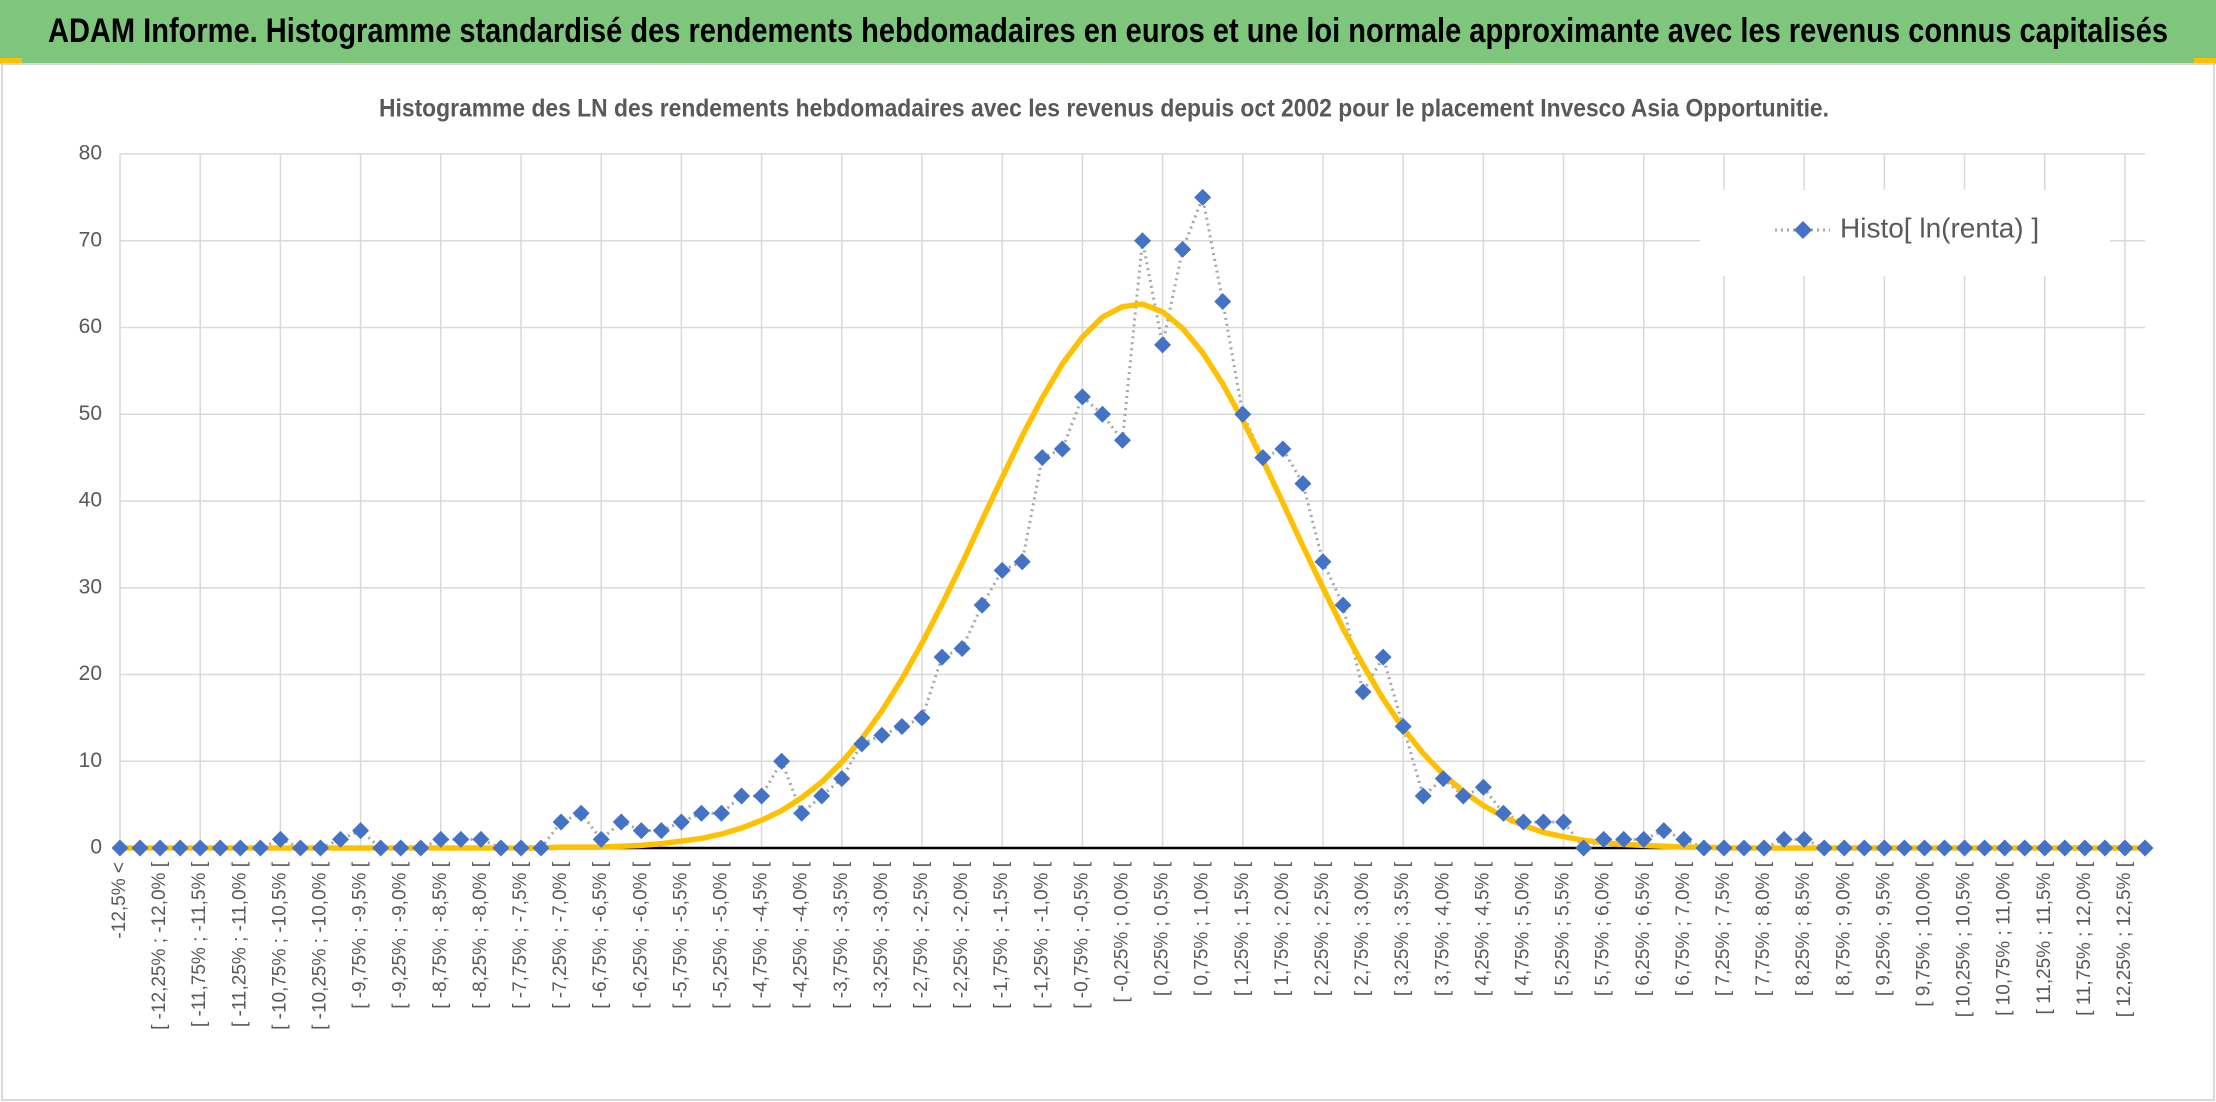 The height and width of the screenshot is (1102, 2216). Describe the element at coordinates (480, 935) in the screenshot. I see `x-tick-label: [ -8,25% ; -8,0% [` at that location.